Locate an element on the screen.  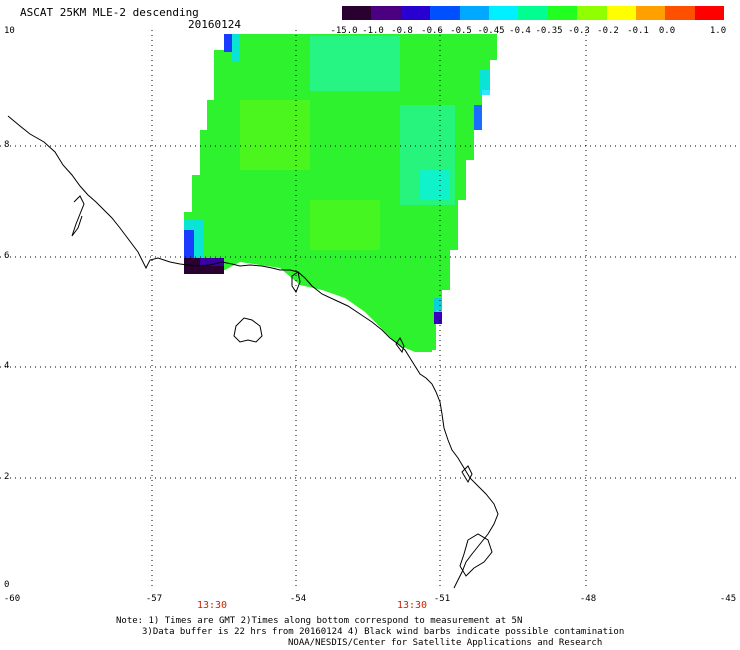
colorbar-label: -0.5 is located at coordinates (461, 31).